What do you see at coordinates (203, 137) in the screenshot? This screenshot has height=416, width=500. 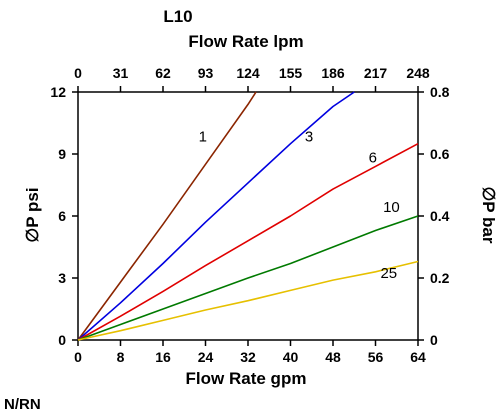 I see `series-label-1: 1` at bounding box center [203, 137].